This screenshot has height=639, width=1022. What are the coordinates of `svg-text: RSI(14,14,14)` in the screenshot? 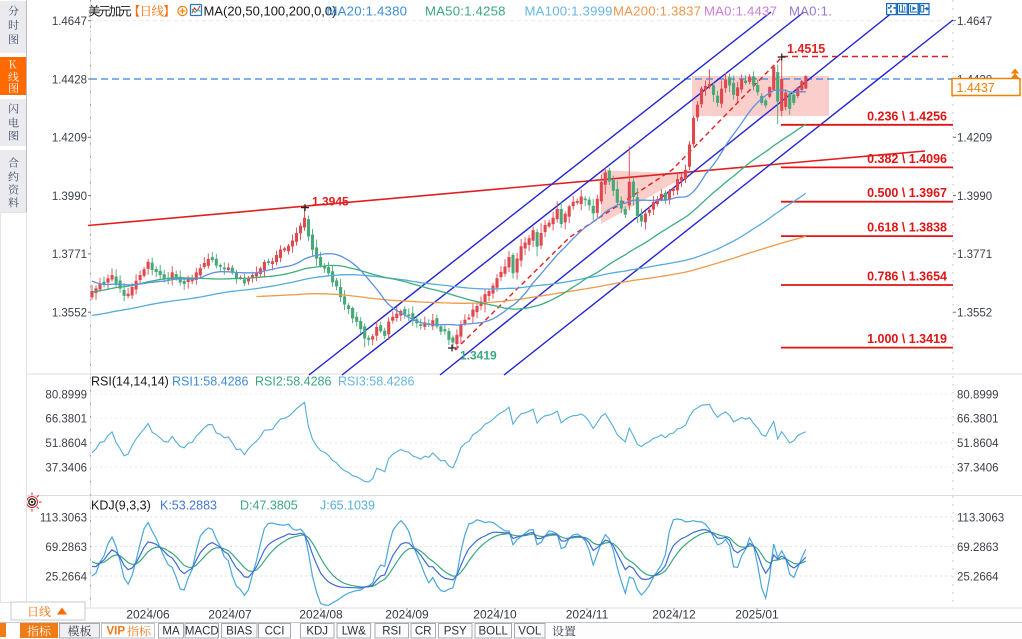 It's located at (130, 382).